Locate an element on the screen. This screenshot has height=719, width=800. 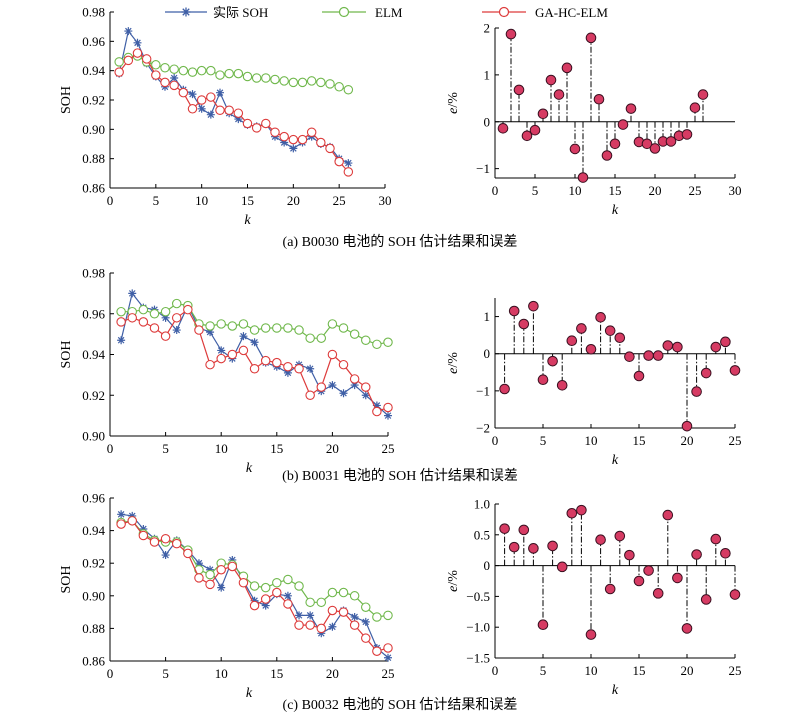
legend-elm-marker is located at coordinates (344, 12).